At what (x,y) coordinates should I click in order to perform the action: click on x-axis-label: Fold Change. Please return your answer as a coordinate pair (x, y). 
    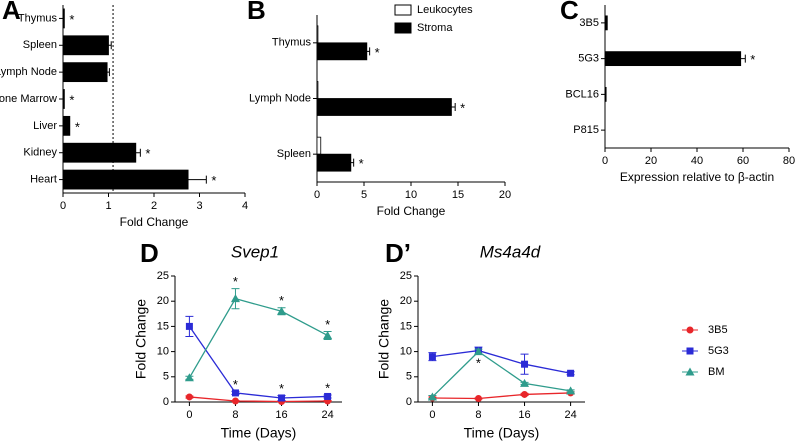
    Looking at the image, I should click on (411, 211).